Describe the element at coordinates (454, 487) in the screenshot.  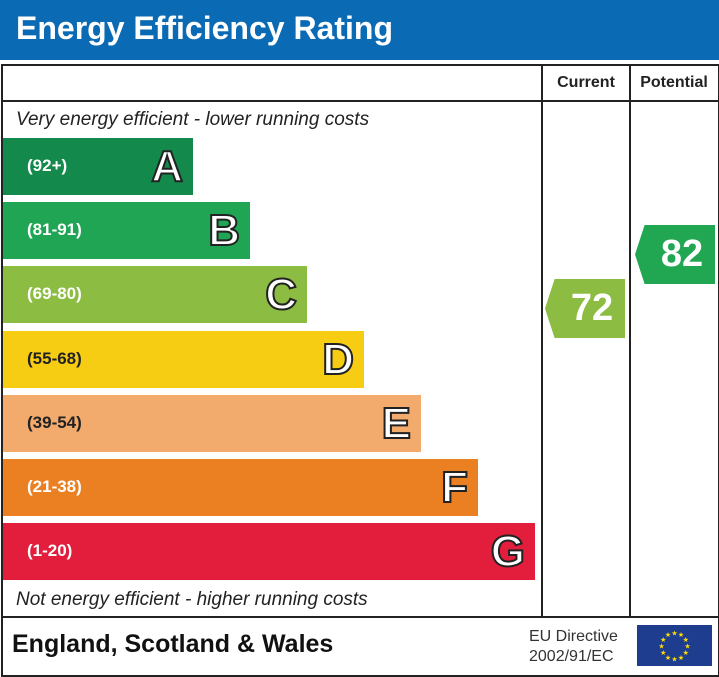
I see `band-letter: F` at that location.